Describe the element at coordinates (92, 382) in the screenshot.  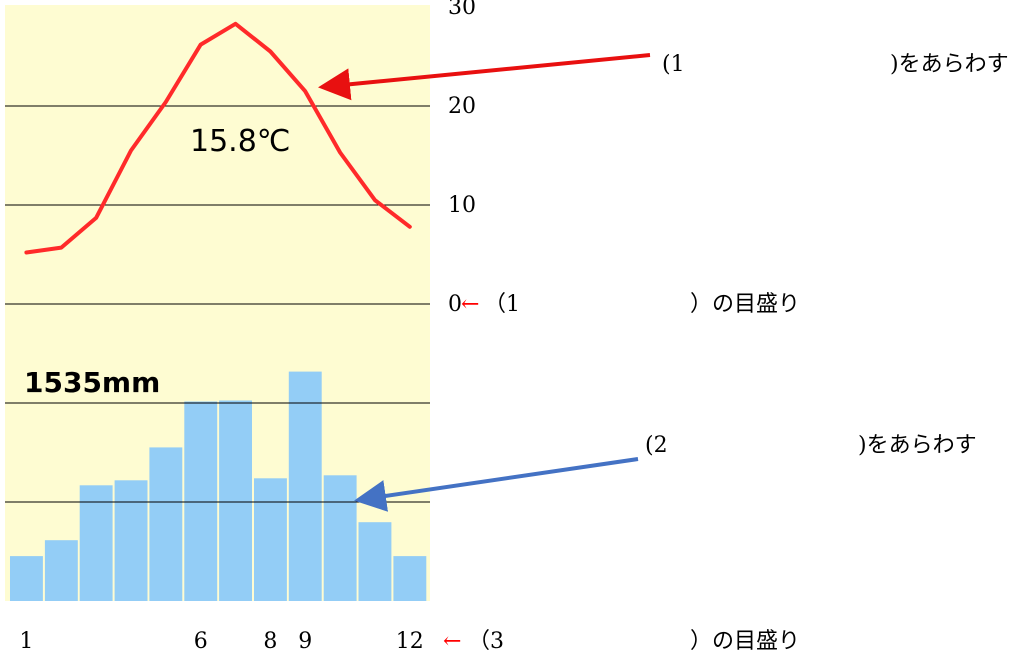
I see `annual-precip-label: 1535mm` at that location.